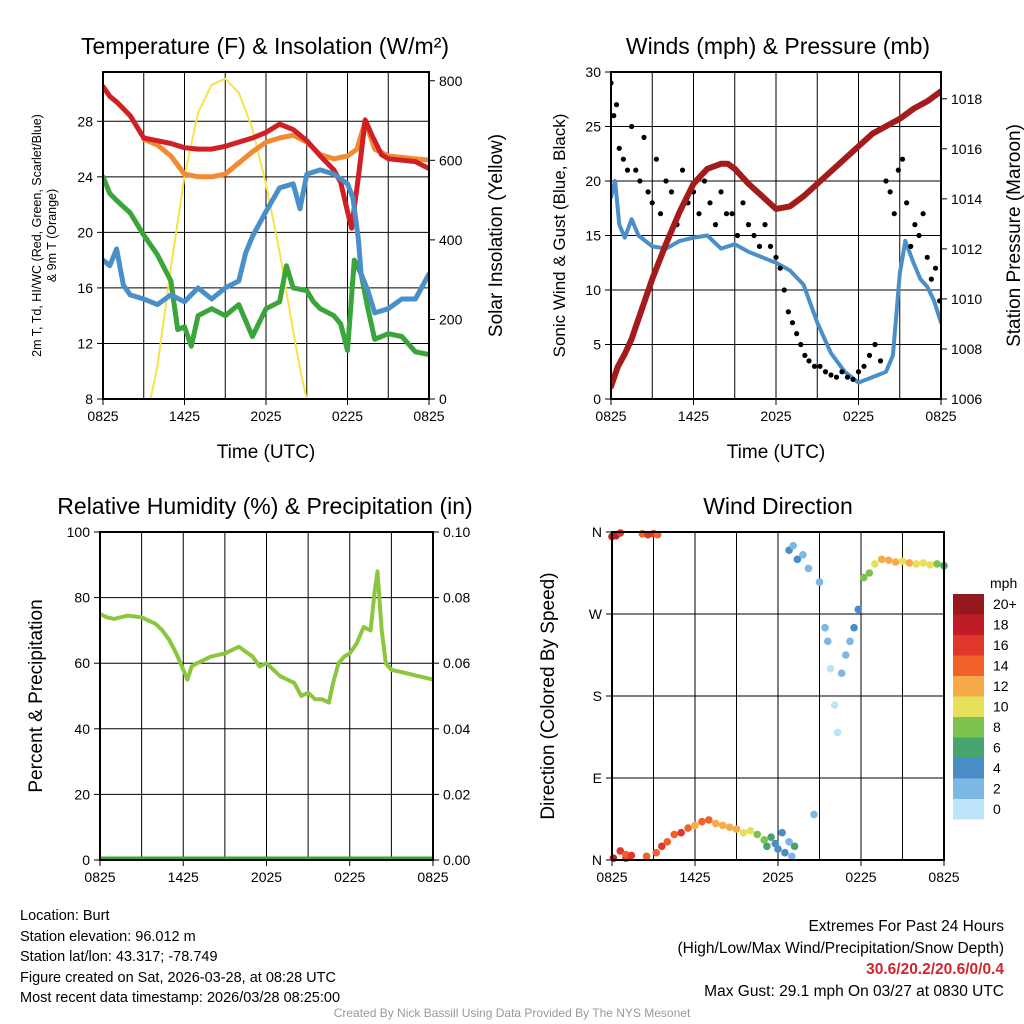  Describe the element at coordinates (778, 46) in the screenshot. I see `chart-title: Winds (mph) & Pressure (mb)` at that location.